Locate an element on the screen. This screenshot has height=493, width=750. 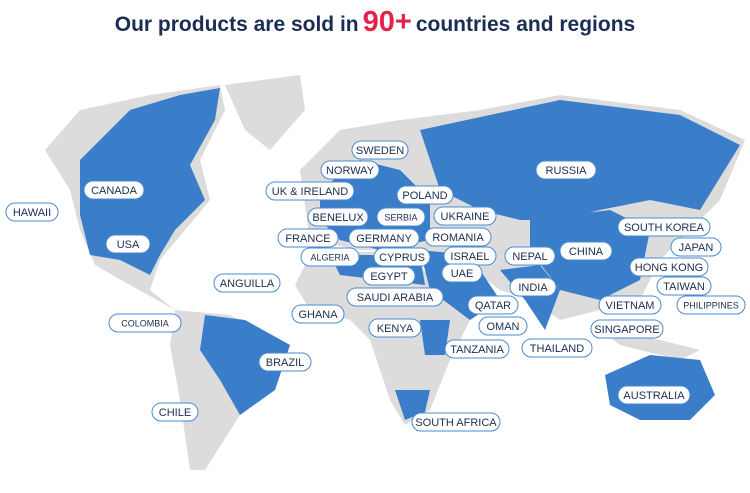
country-label: ALGERIA is located at coordinates (329, 257).